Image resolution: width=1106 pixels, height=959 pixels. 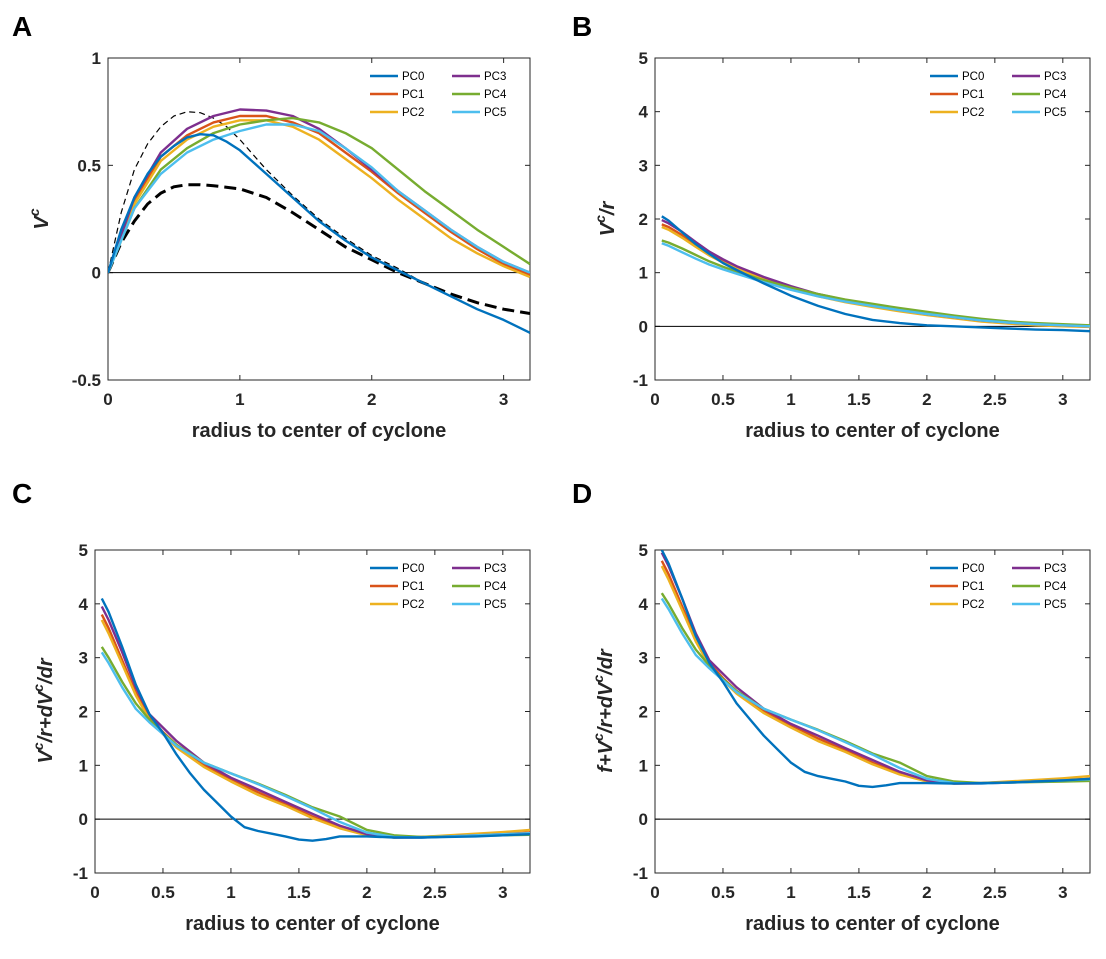 What do you see at coordinates (86, 380) in the screenshot?
I see `y-tick-label: -0.5` at bounding box center [86, 380].